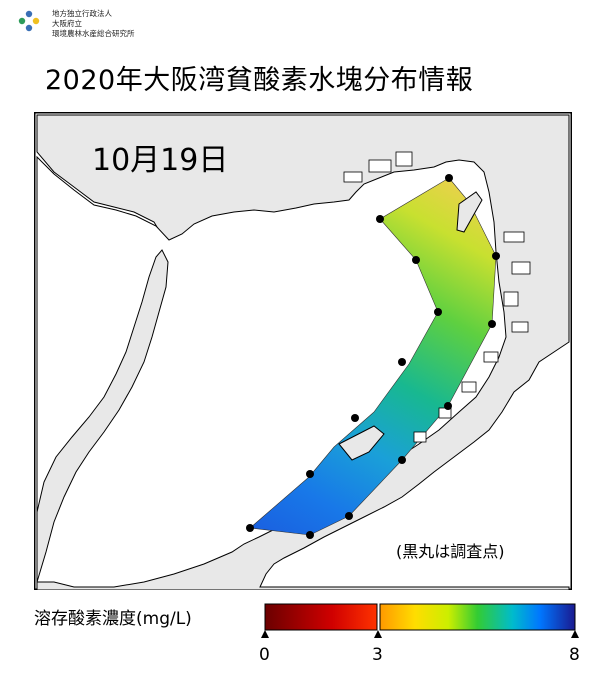  Describe the element at coordinates (102, 416) in the screenshot. I see `land-awaji-island` at that location.